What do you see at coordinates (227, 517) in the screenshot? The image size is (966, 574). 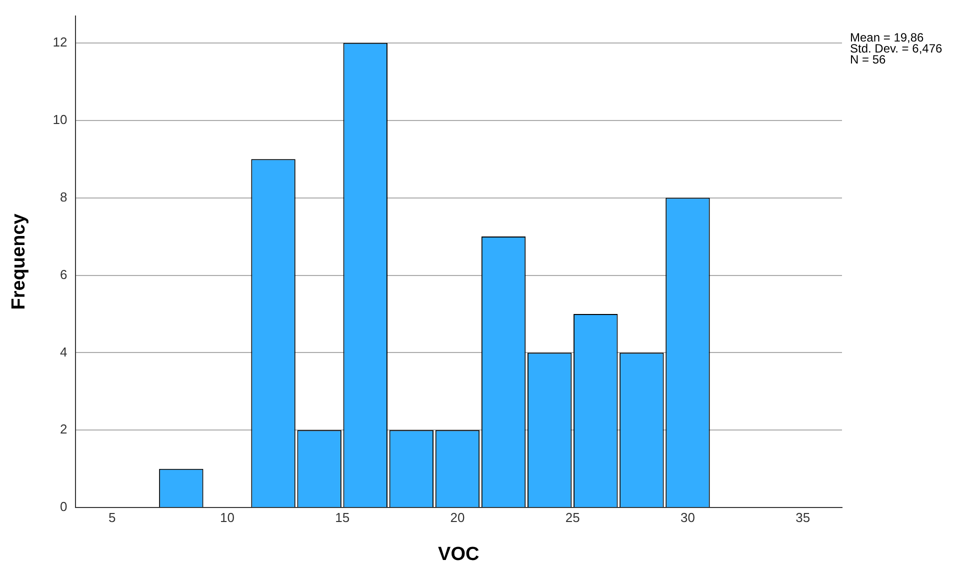 I see `x-tick-label: 10` at bounding box center [227, 517].